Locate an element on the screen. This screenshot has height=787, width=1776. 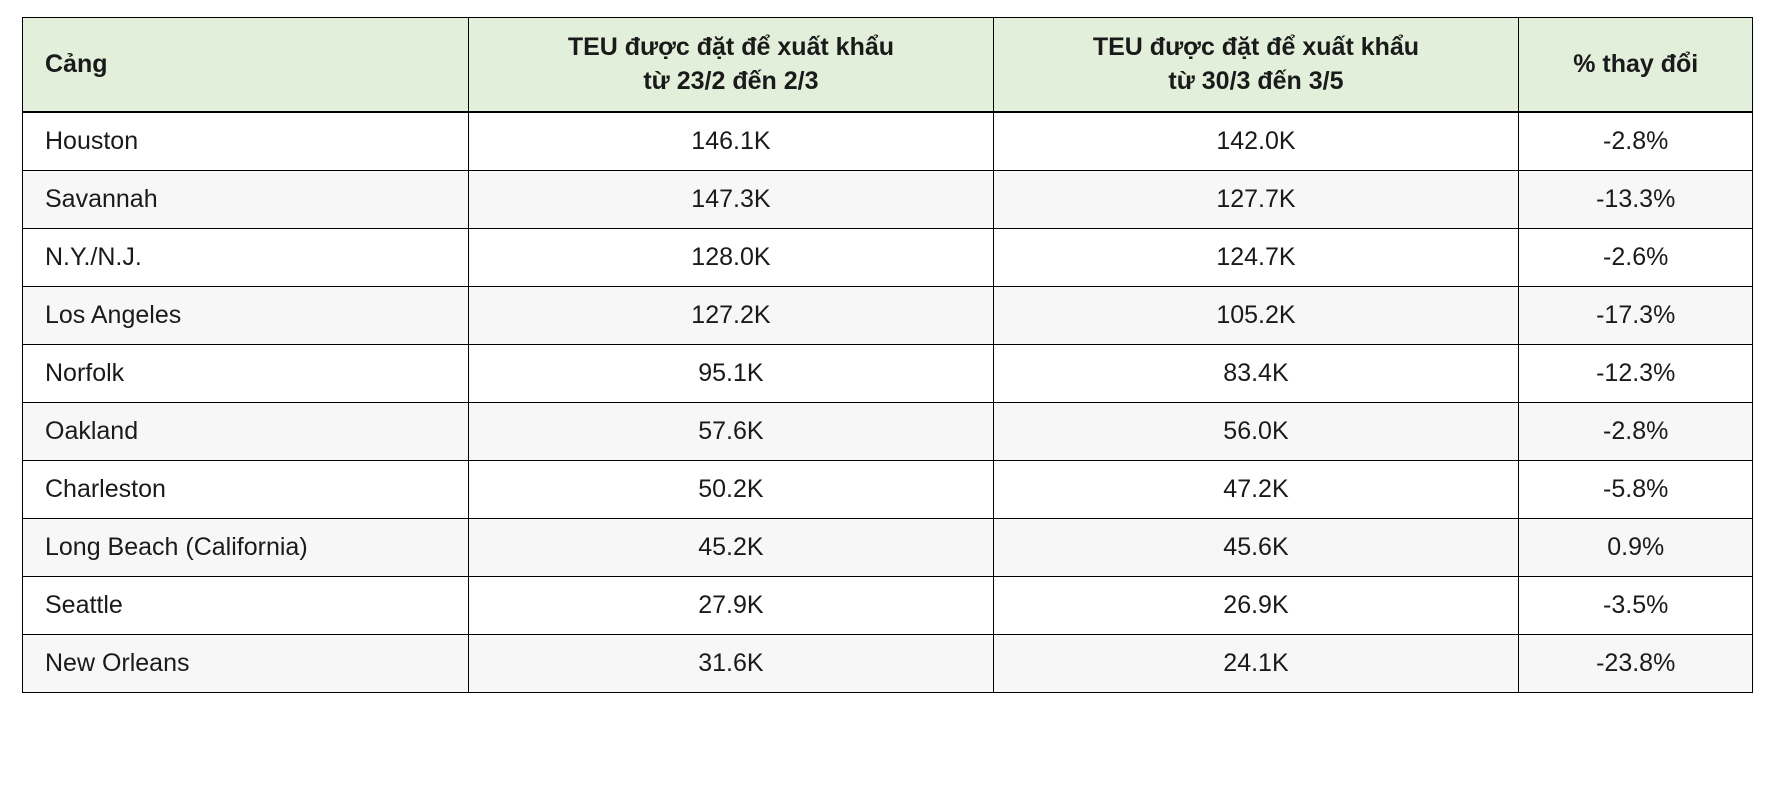
pct-change-cell: 0.9% is located at coordinates (1635, 547).